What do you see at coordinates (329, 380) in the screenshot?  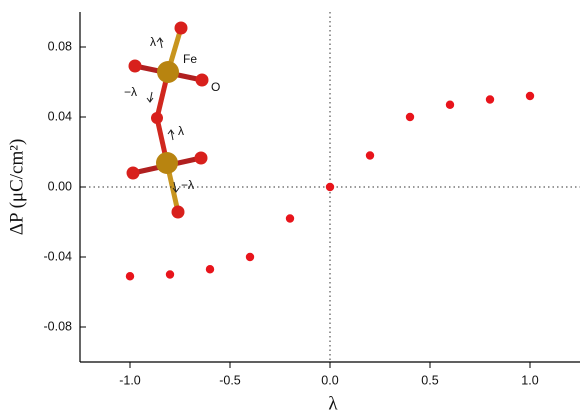 I see `x-tick-label: 0.0` at bounding box center [329, 380].